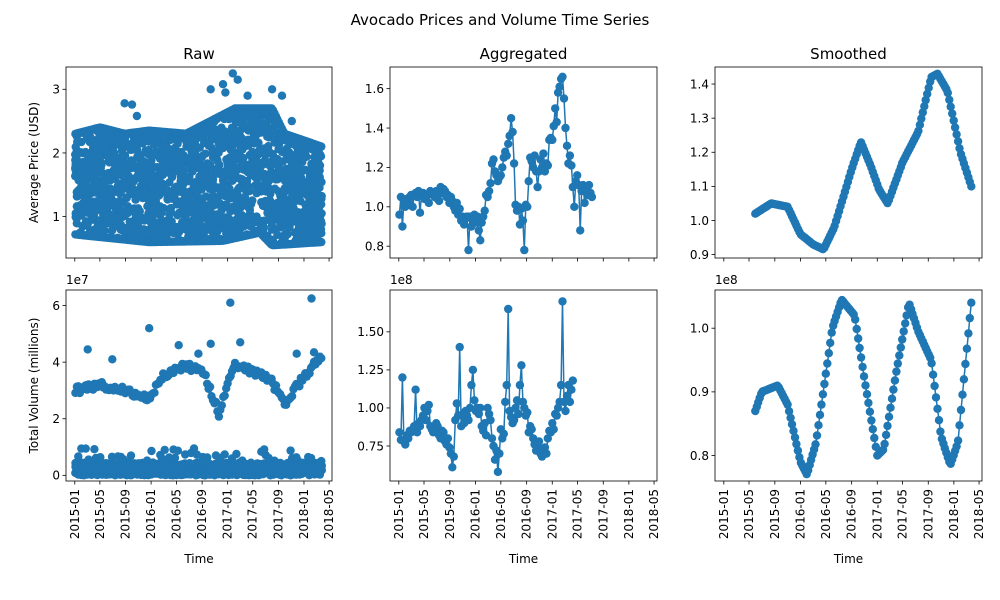  What do you see at coordinates (511, 153) in the screenshot?
I see `subplot-price-agg: 0.8 1.0 1.2 1.4 1.6 Aggregated` at bounding box center [511, 153].